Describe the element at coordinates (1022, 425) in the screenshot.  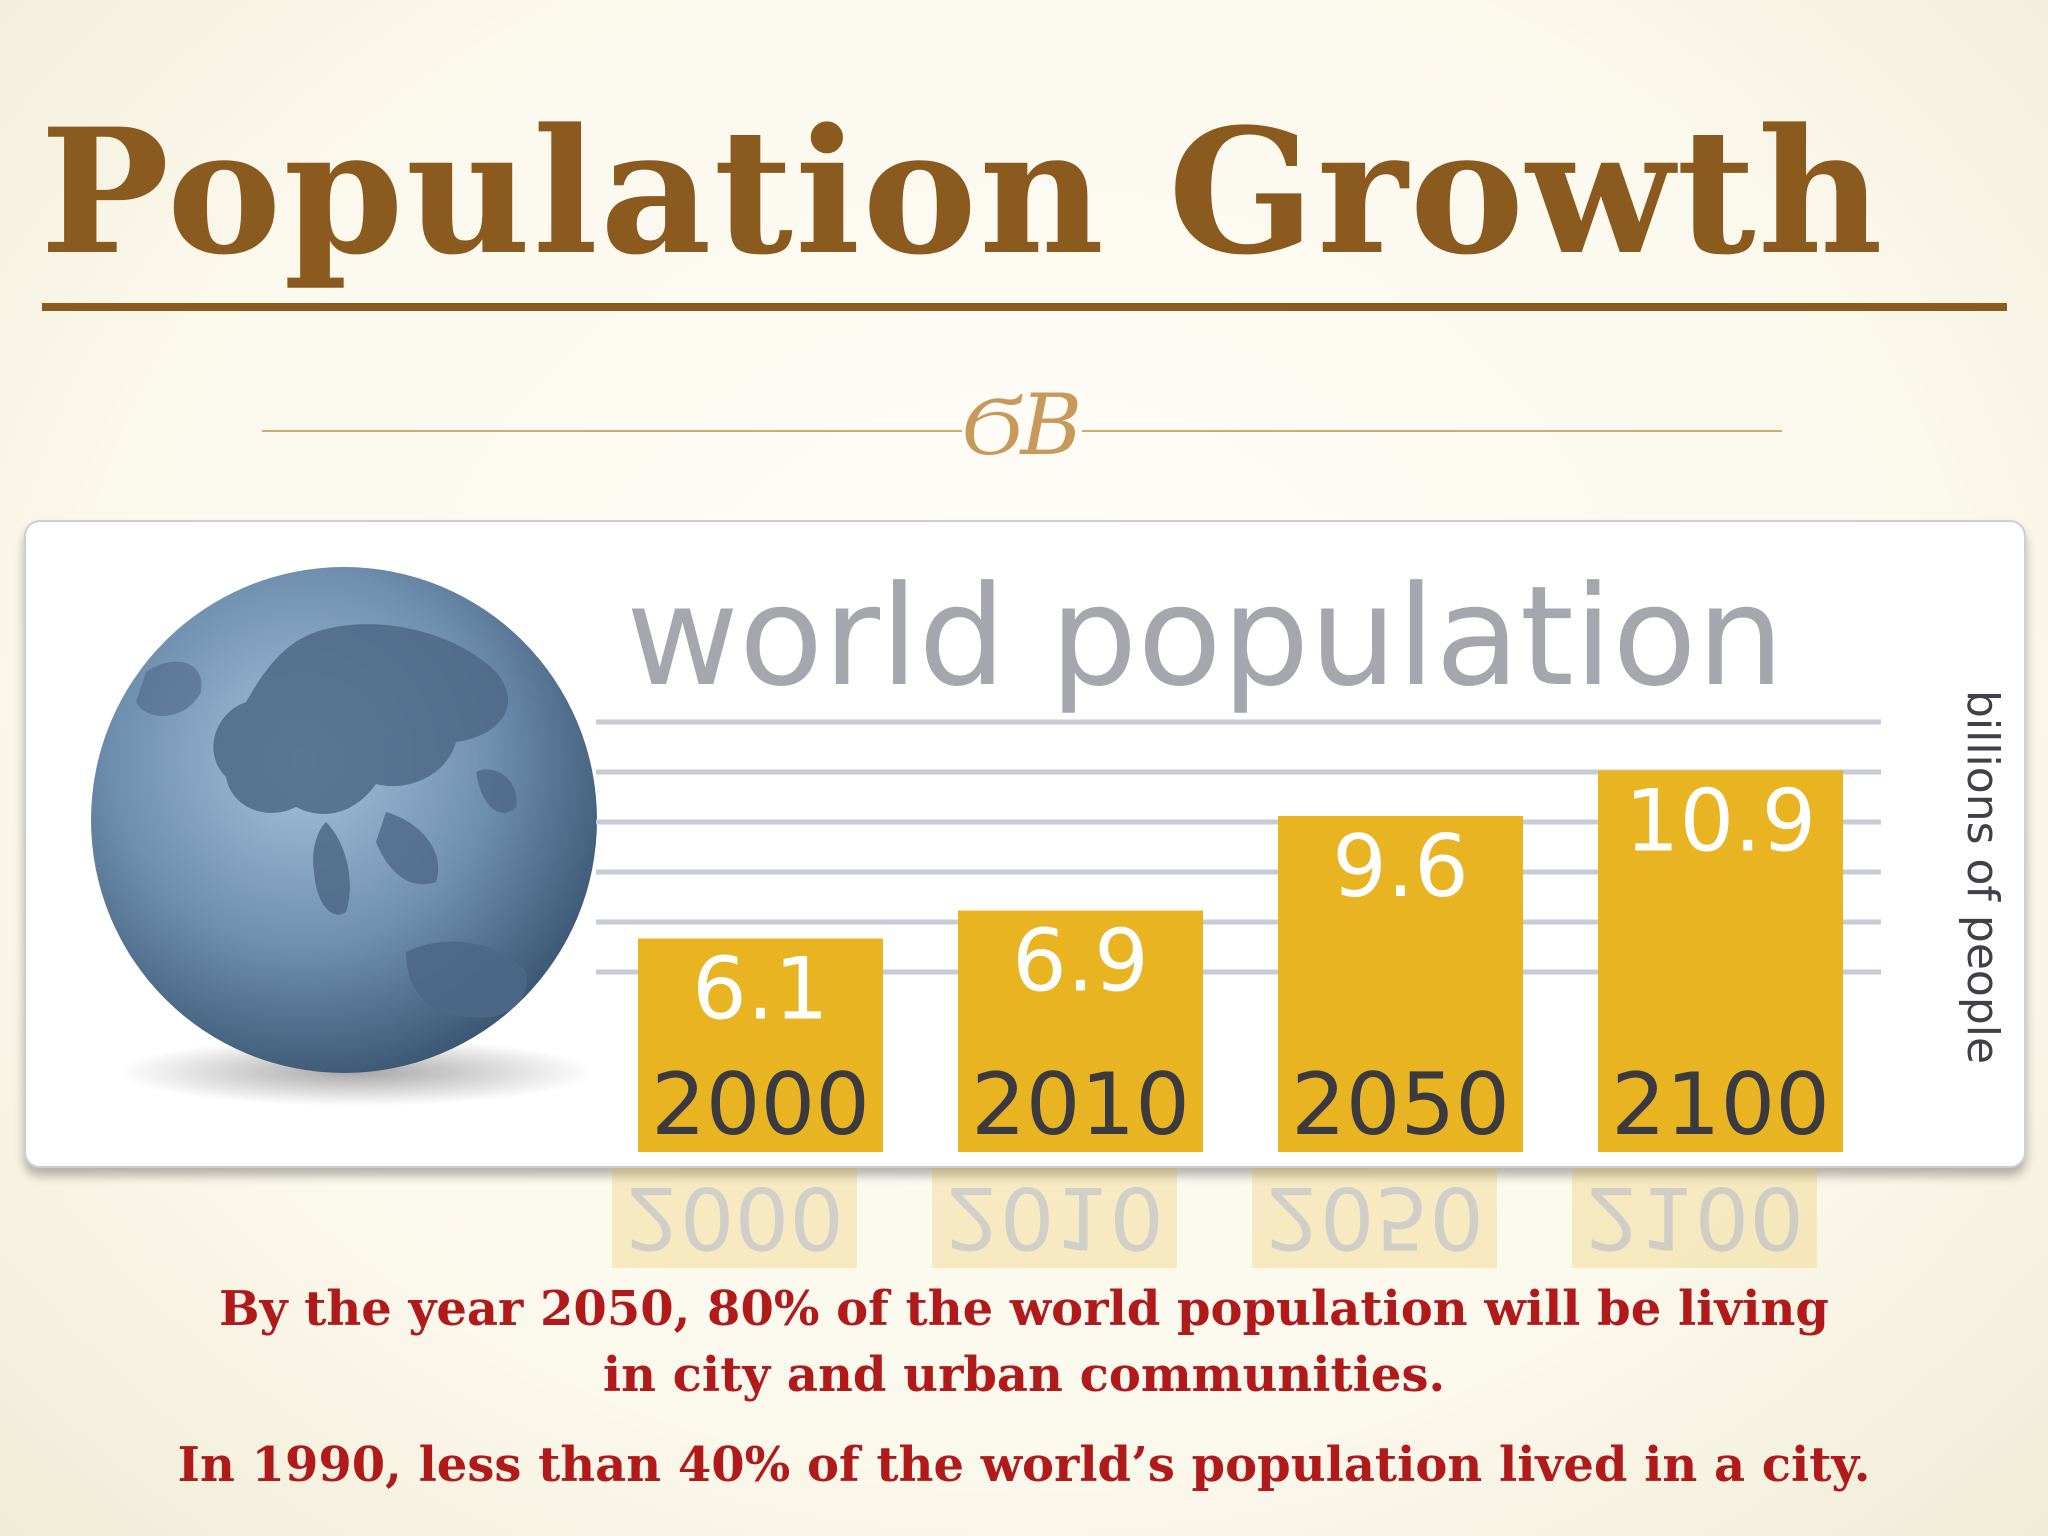
I see `divider-ornament: ϬB` at that location.